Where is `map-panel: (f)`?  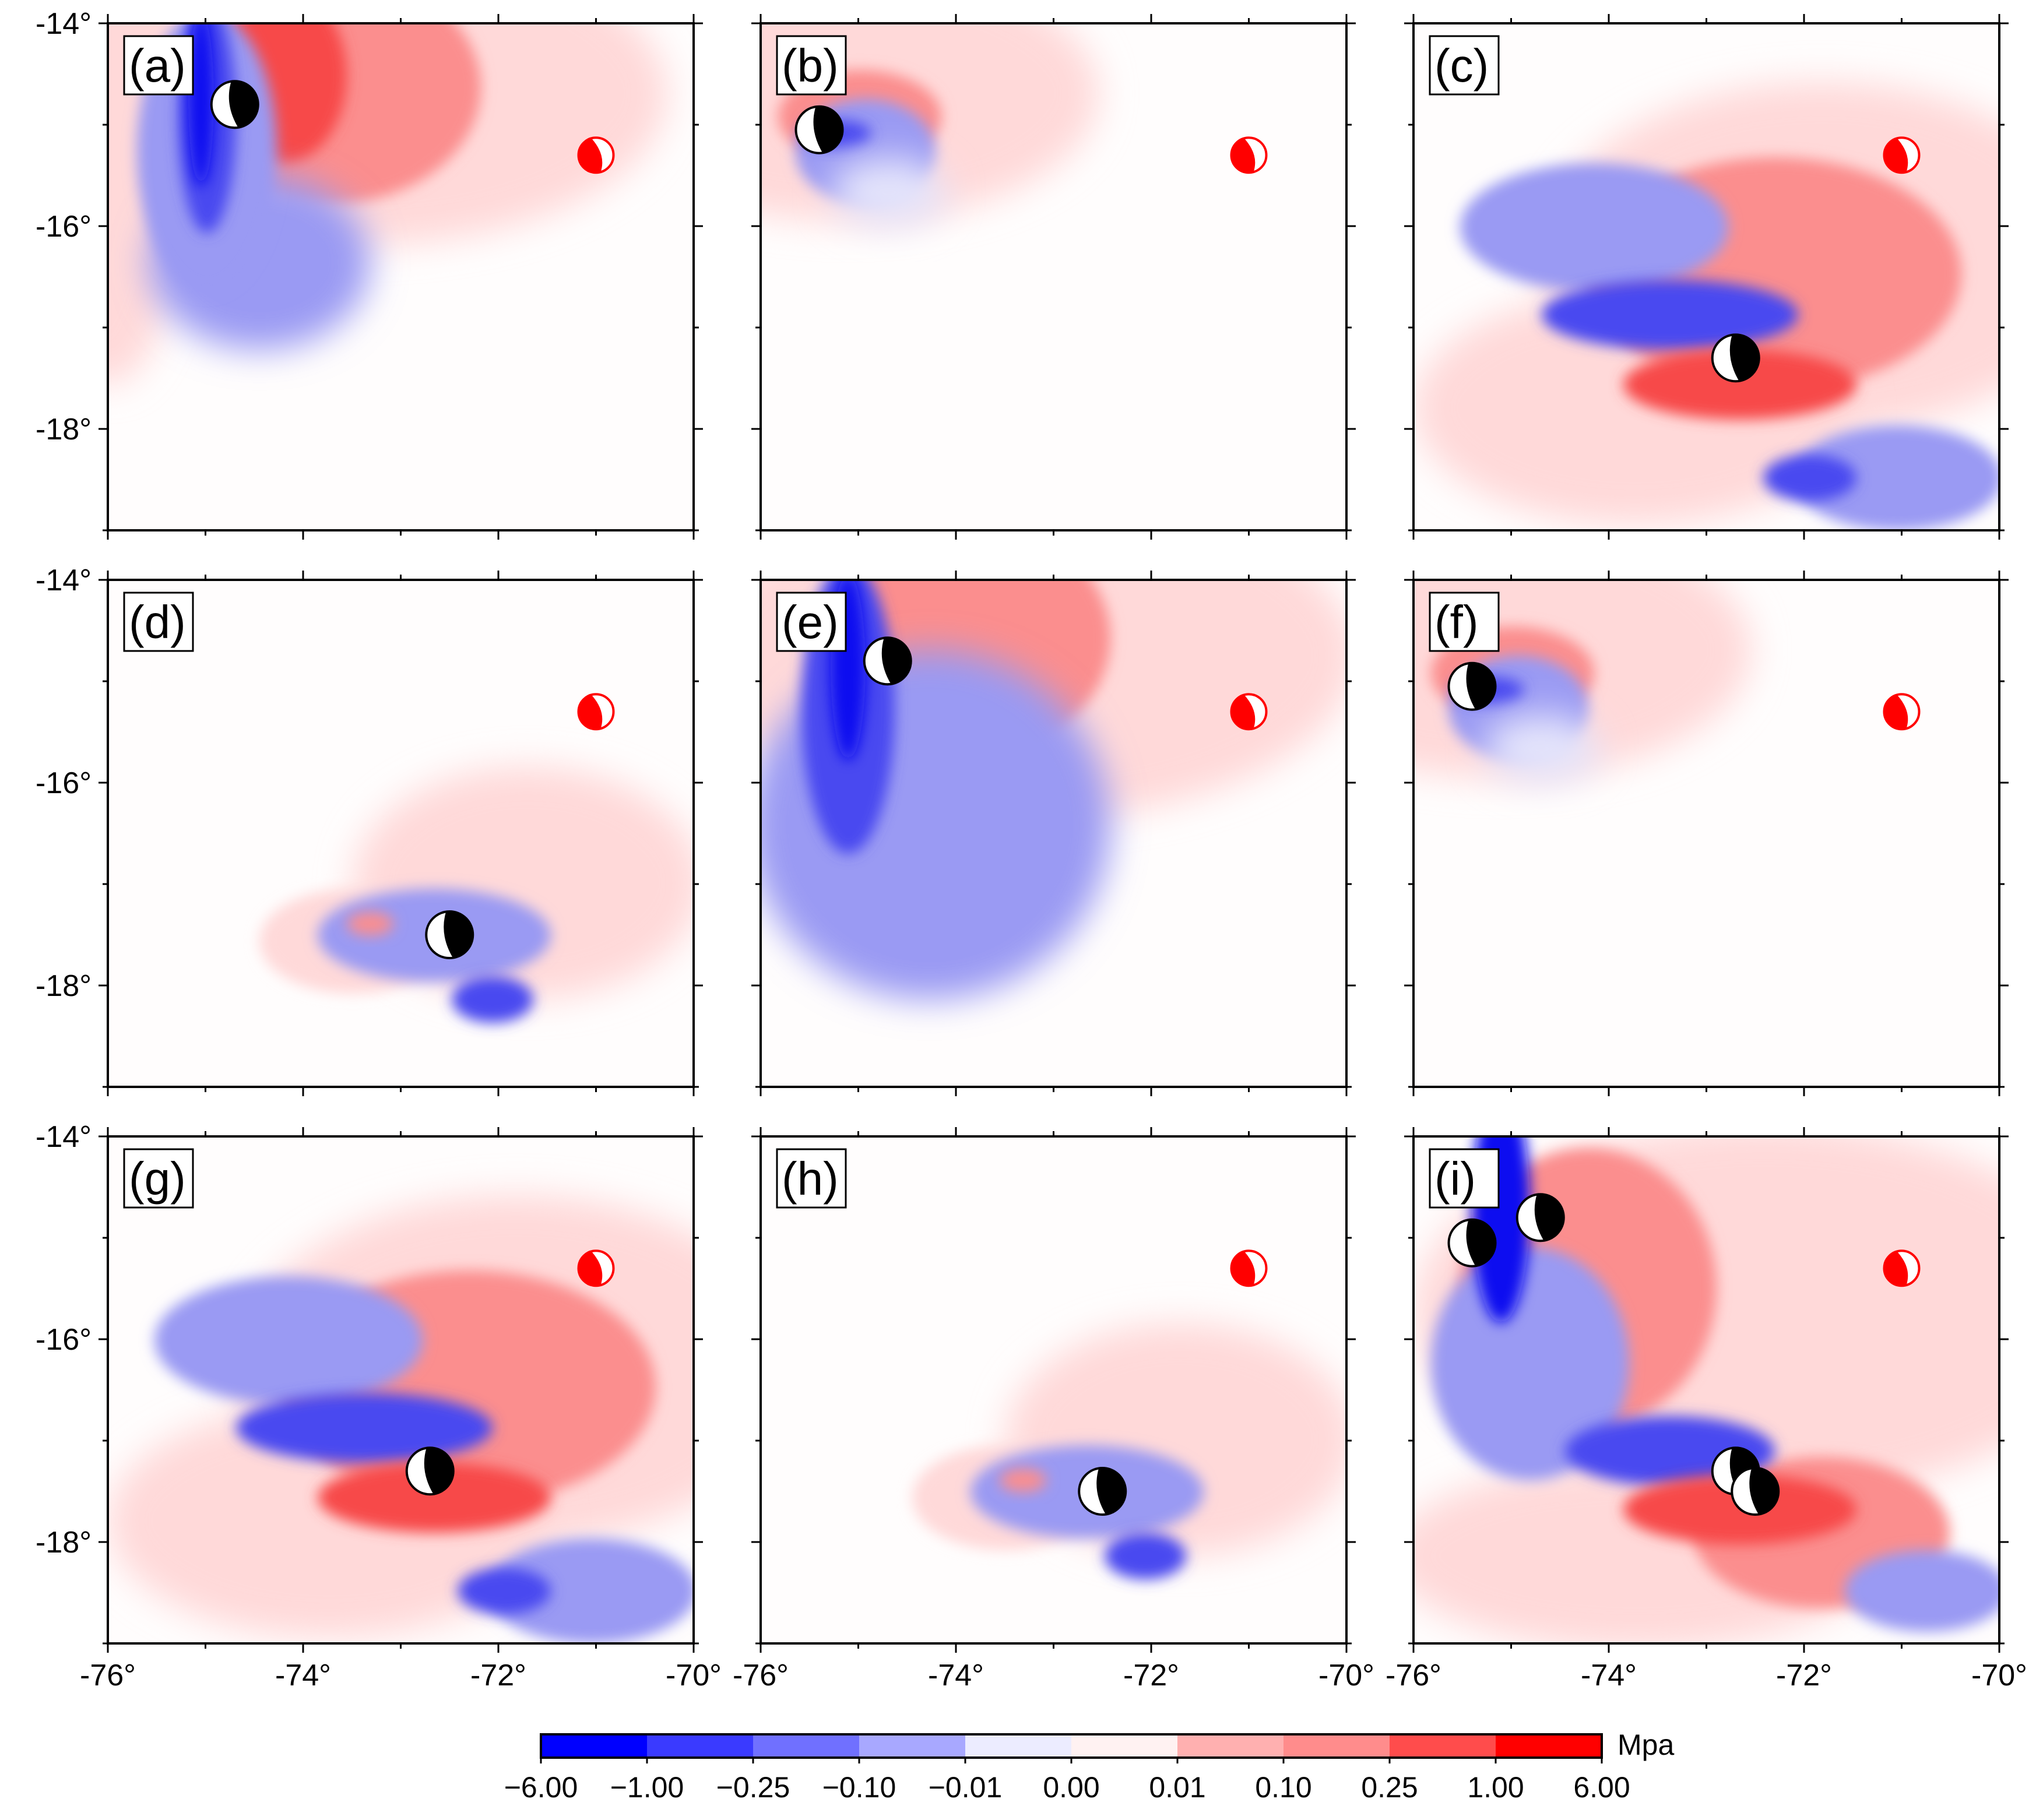
map-panel: (f) is located at coordinates (1706, 833).